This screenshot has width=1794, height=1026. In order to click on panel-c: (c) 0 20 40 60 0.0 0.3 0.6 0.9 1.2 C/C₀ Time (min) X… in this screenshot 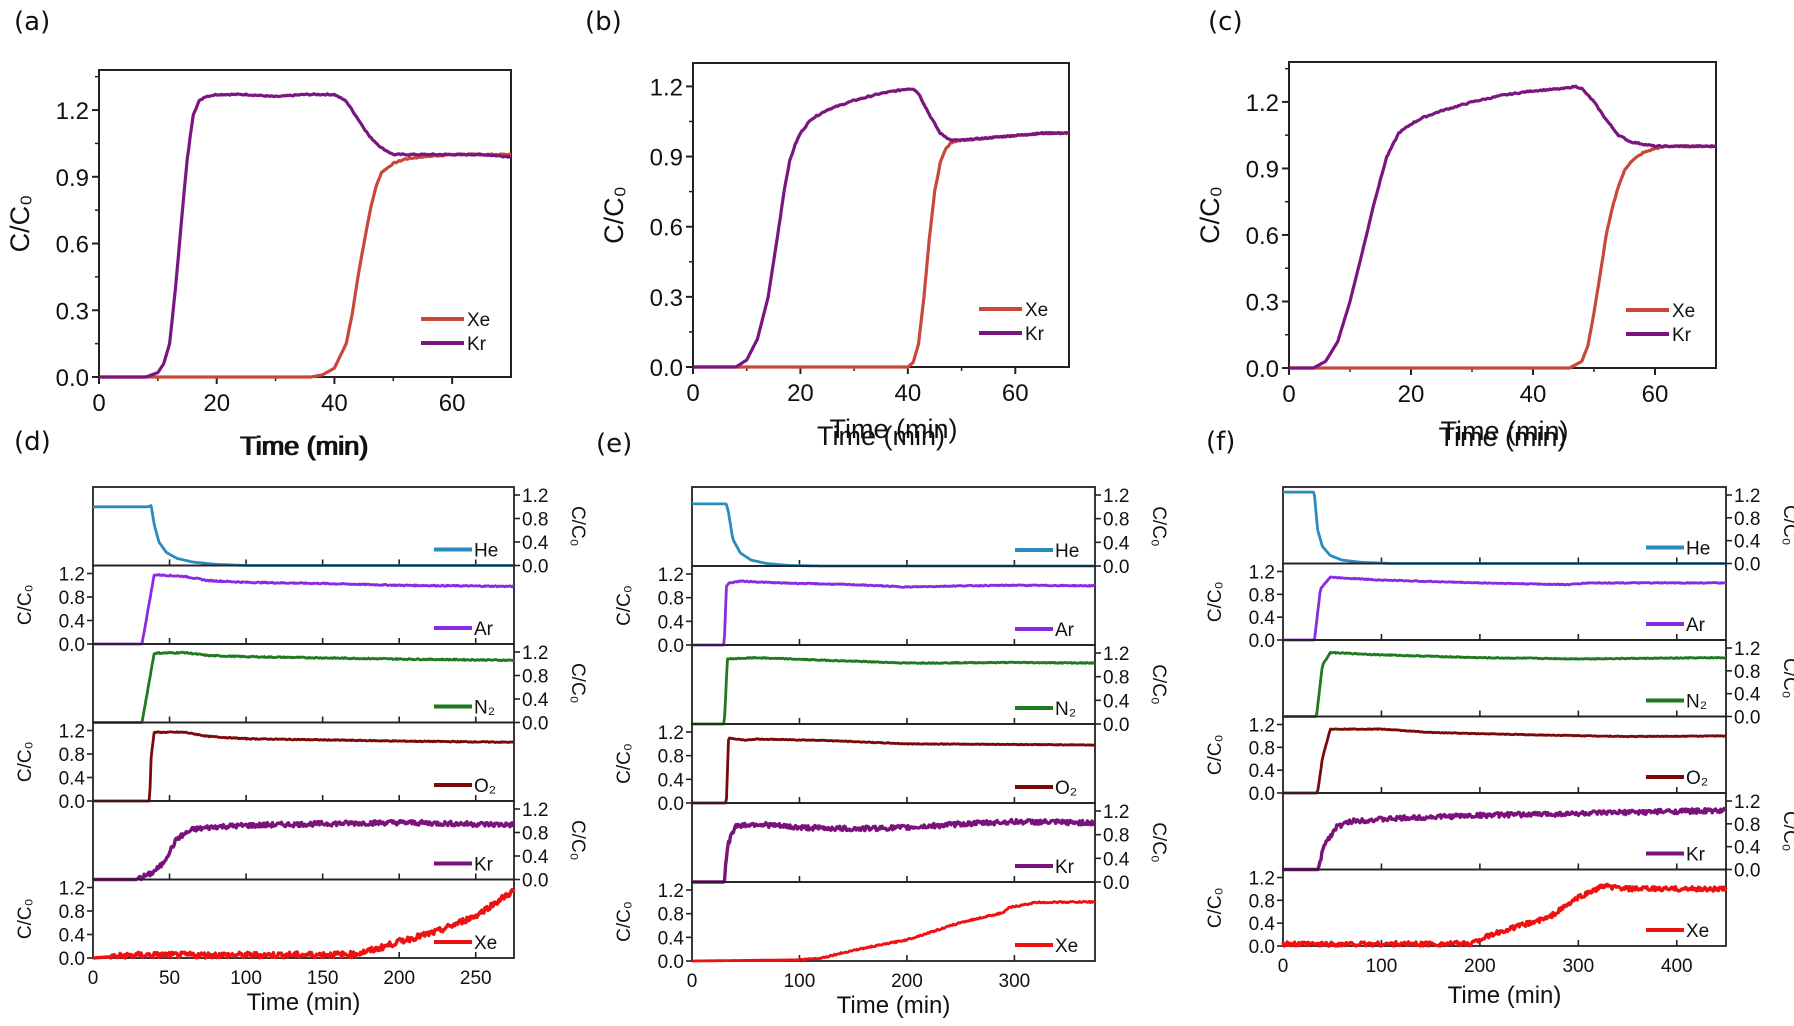, I will do `click(1456, 229)`.